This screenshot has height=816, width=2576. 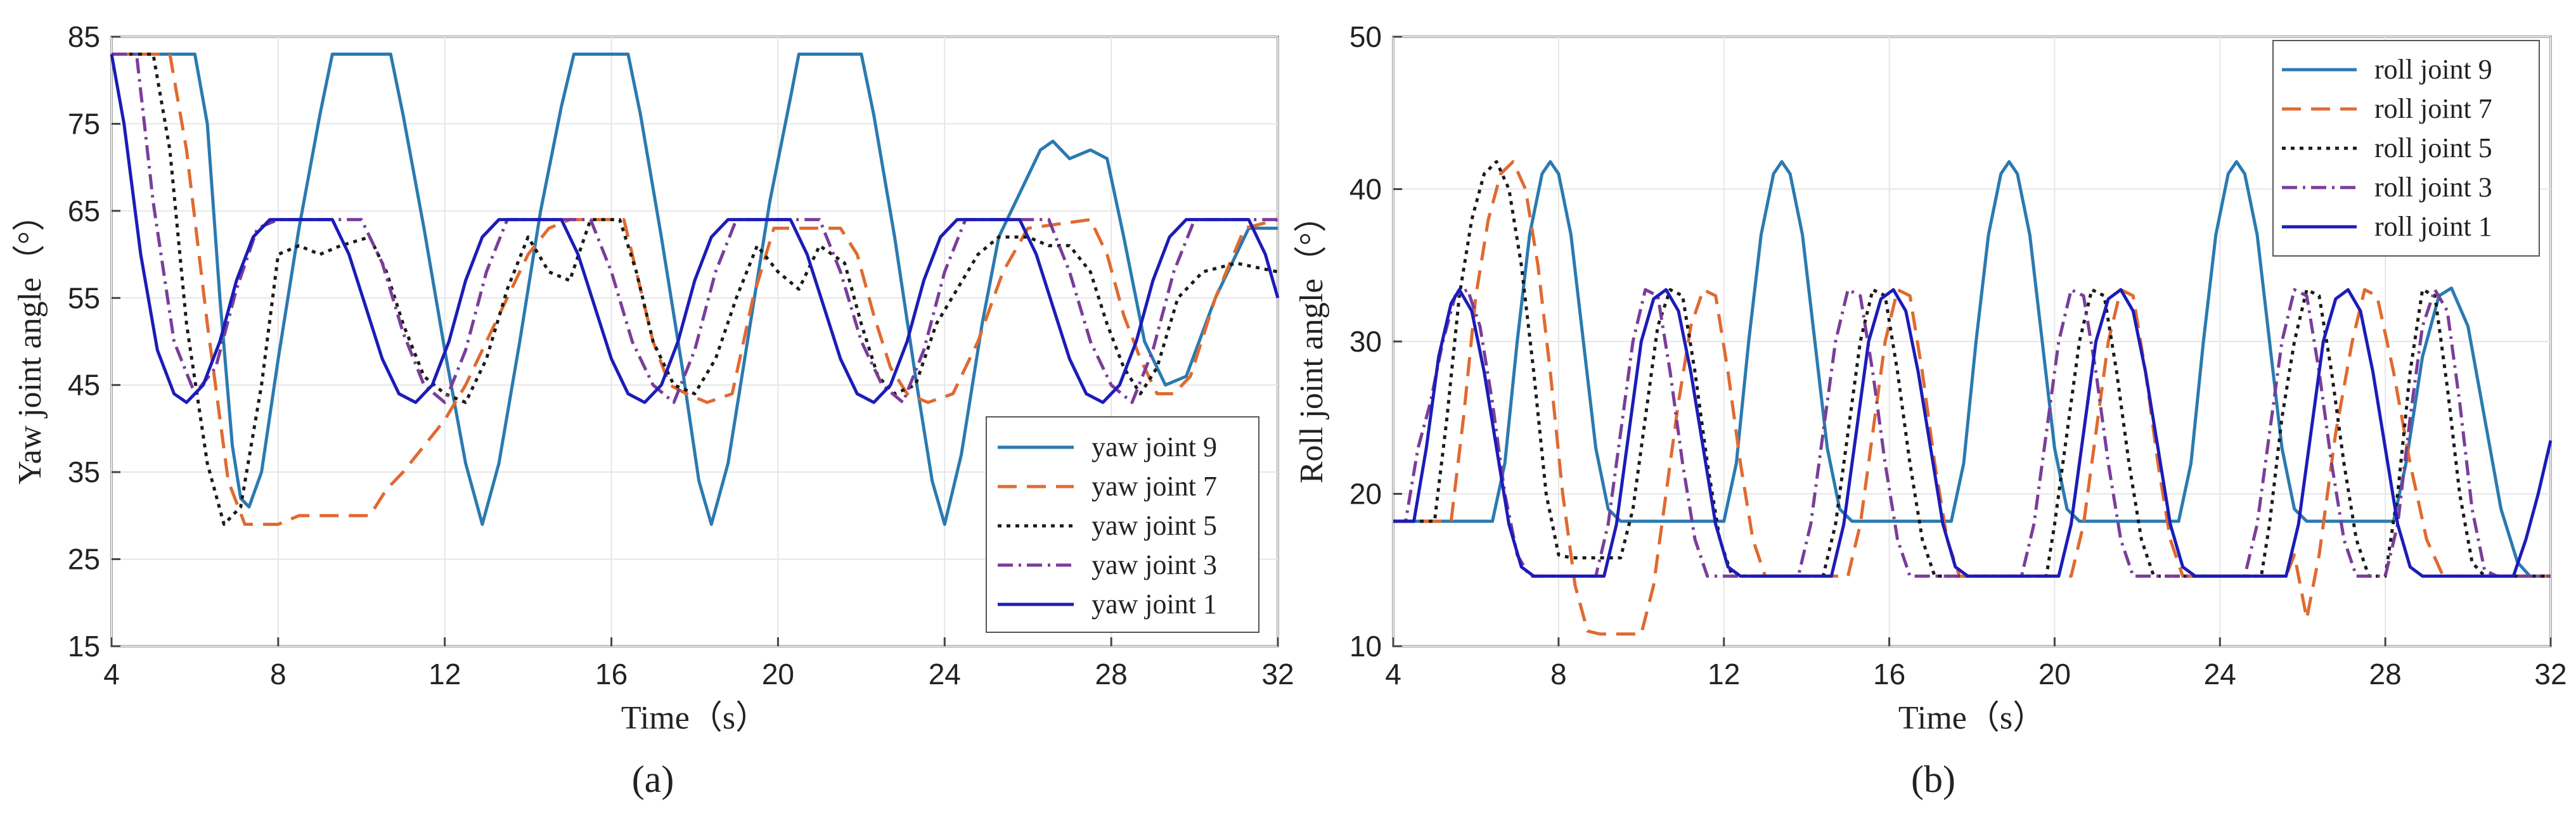 I want to click on legend-label: yaw joint 3, so click(x=1154, y=564).